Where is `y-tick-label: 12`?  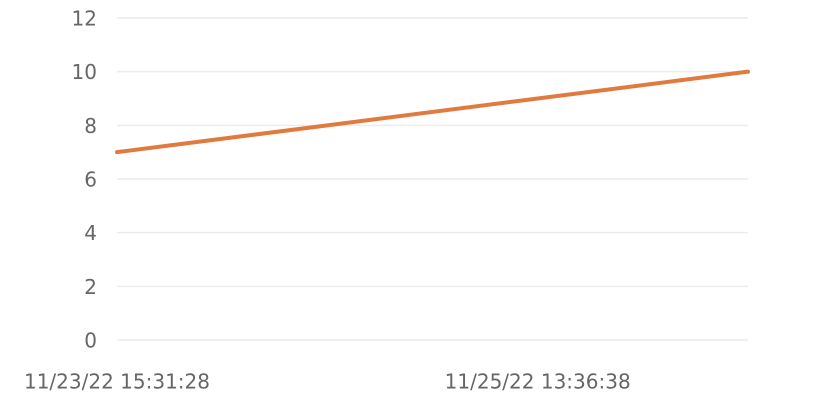 y-tick-label: 12 is located at coordinates (84, 19).